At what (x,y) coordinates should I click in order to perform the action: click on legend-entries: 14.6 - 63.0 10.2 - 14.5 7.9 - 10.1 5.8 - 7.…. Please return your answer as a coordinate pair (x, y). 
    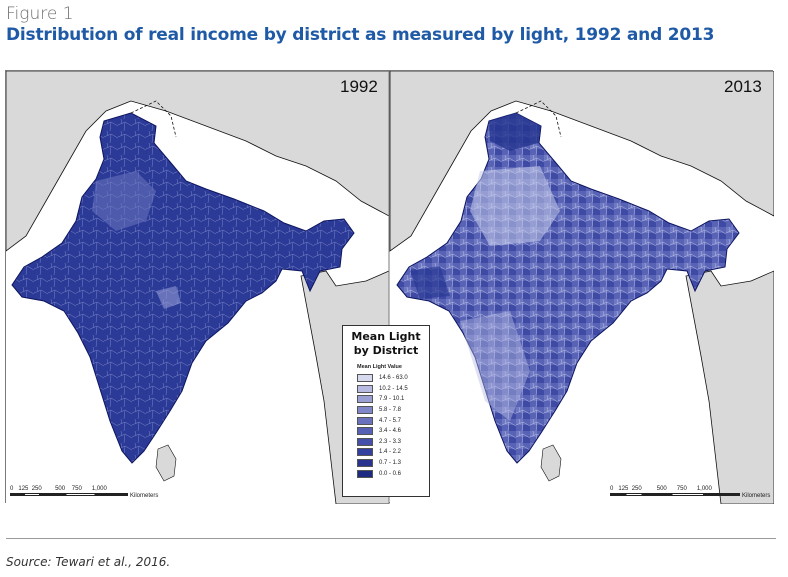
    Looking at the image, I should click on (386, 426).